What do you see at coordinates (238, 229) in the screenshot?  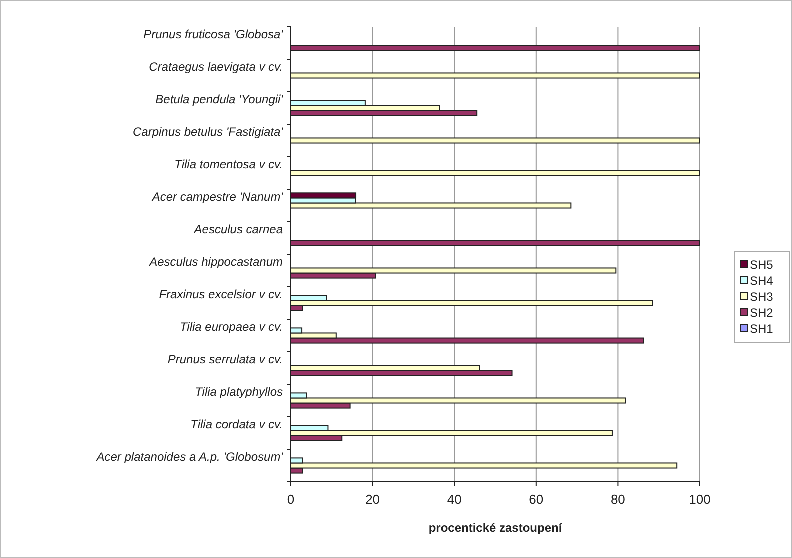 I see `y-tick-label: Aesculus carnea` at bounding box center [238, 229].